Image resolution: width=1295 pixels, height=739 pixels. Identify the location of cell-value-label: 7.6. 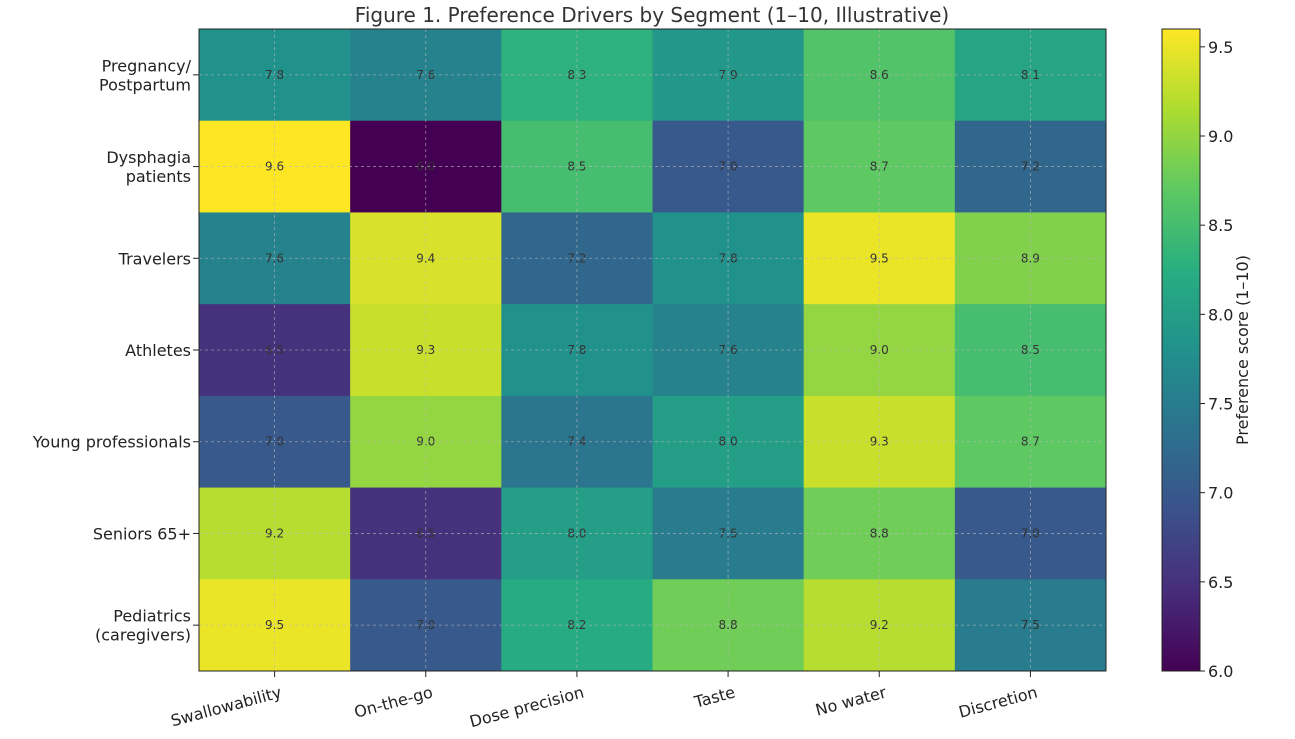
(425, 75).